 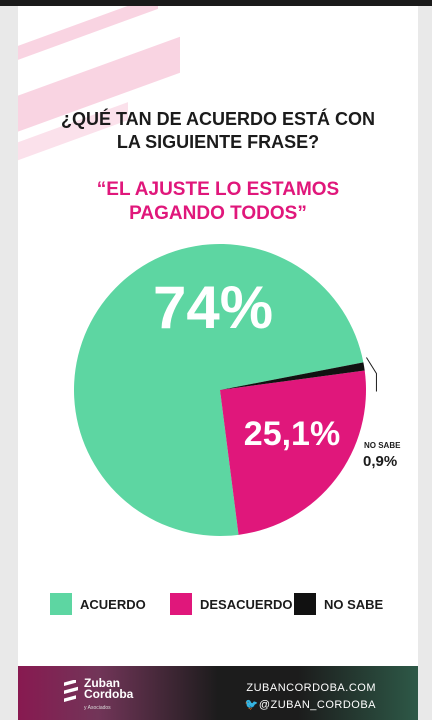 I want to click on legend-swatch-acuerdo, so click(x=61, y=604).